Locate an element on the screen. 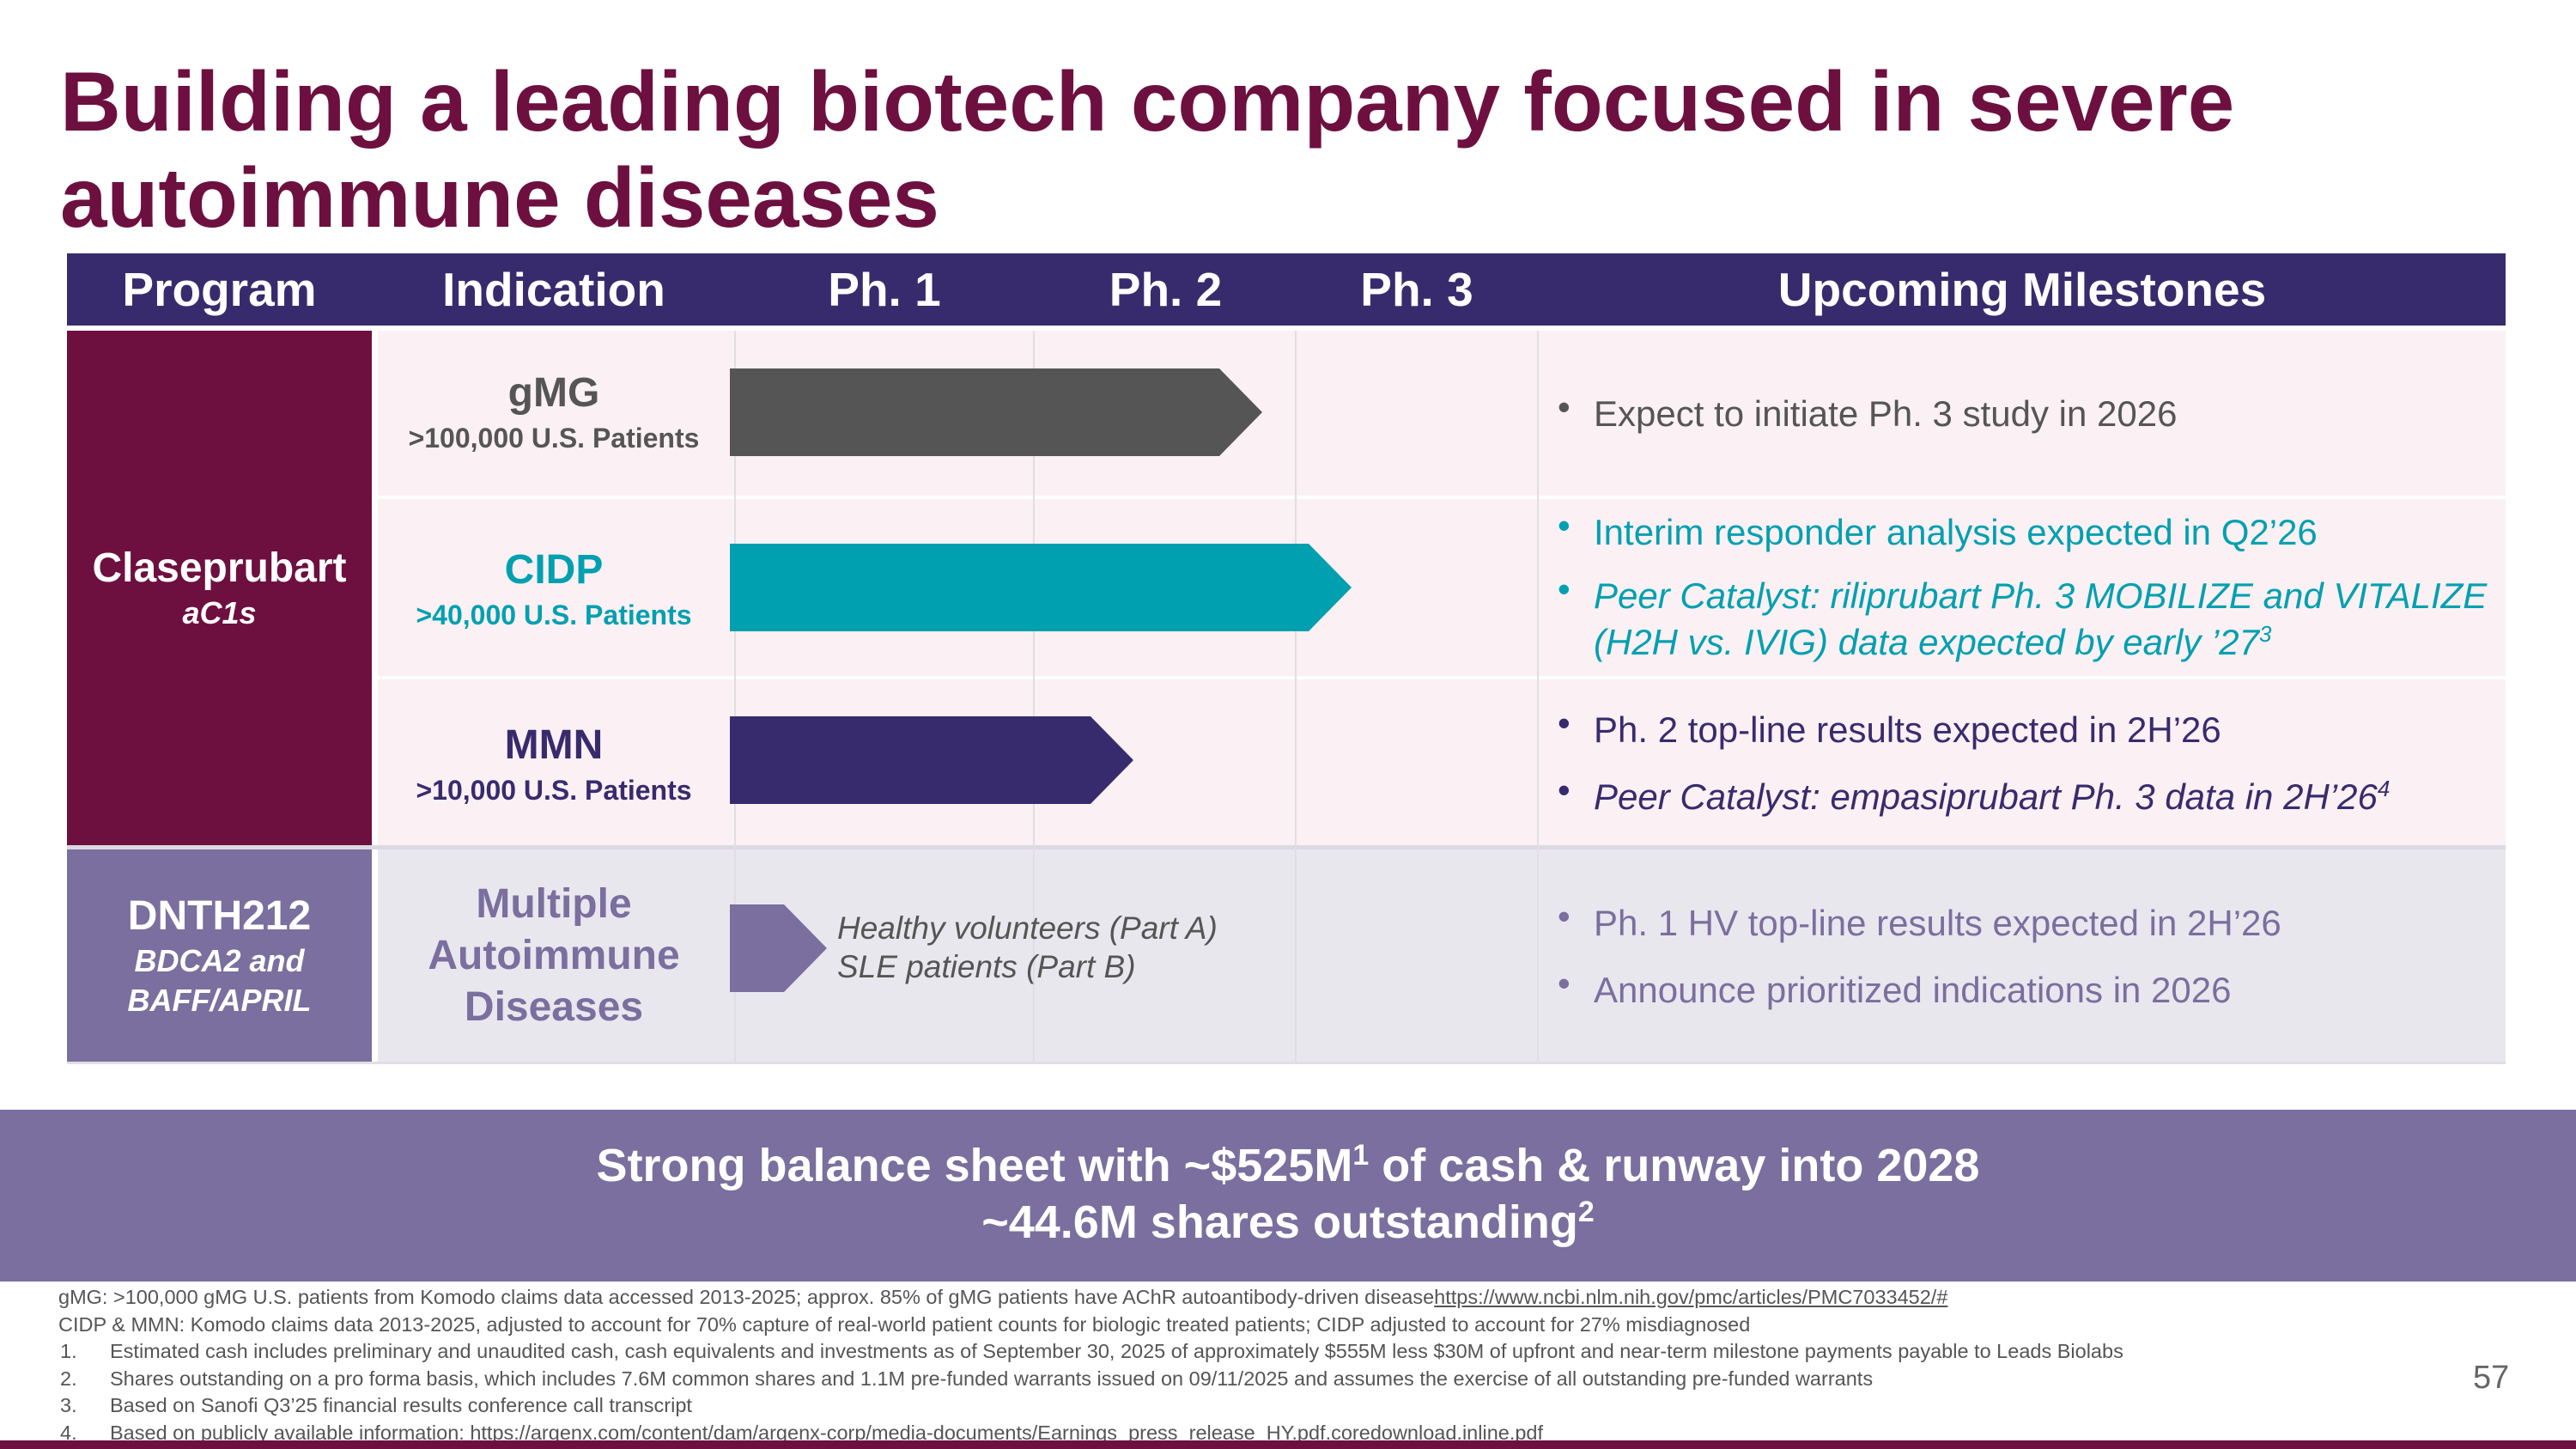 This screenshot has height=1449, width=2576. header-ph3: Ph. 3 is located at coordinates (1416, 289).